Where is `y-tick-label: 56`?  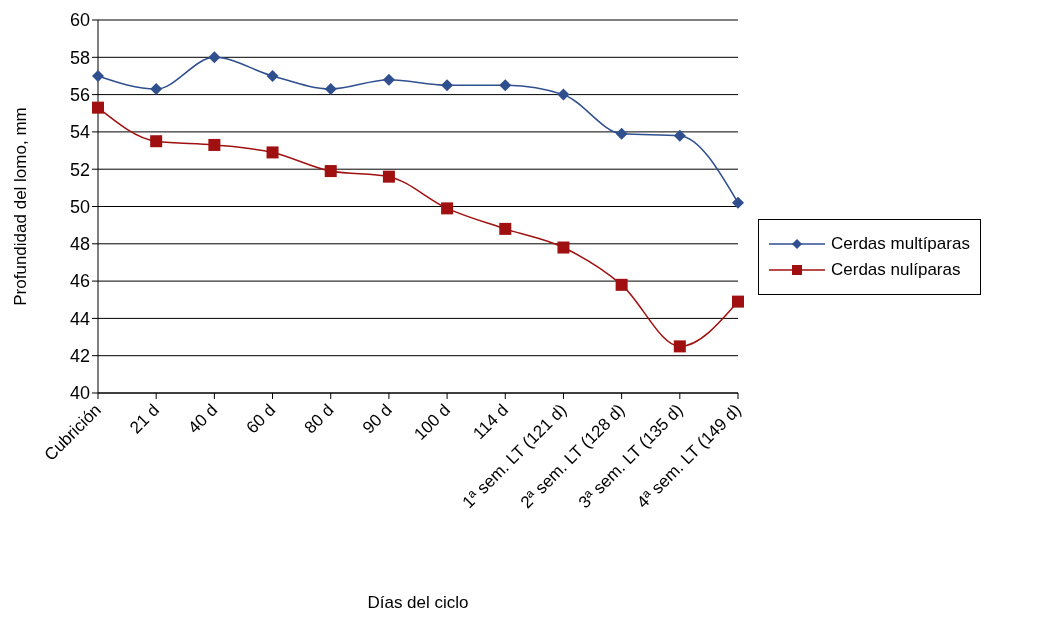
y-tick-label: 56 is located at coordinates (79, 94).